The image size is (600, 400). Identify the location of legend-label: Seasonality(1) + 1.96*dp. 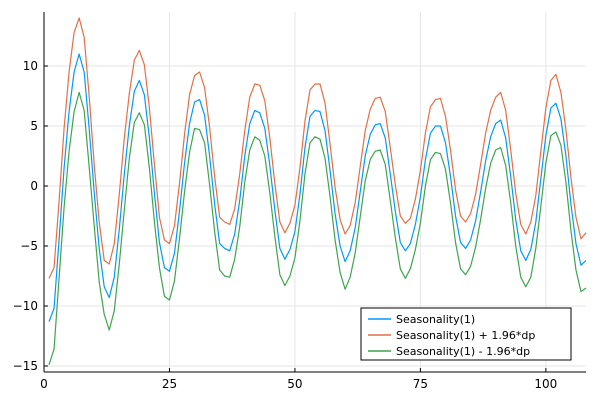
(465, 335).